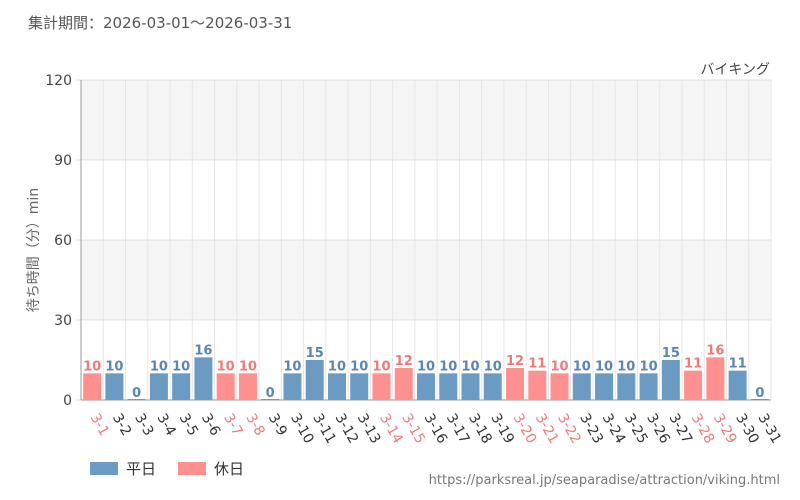  I want to click on value-label-3-29: 16, so click(715, 350).